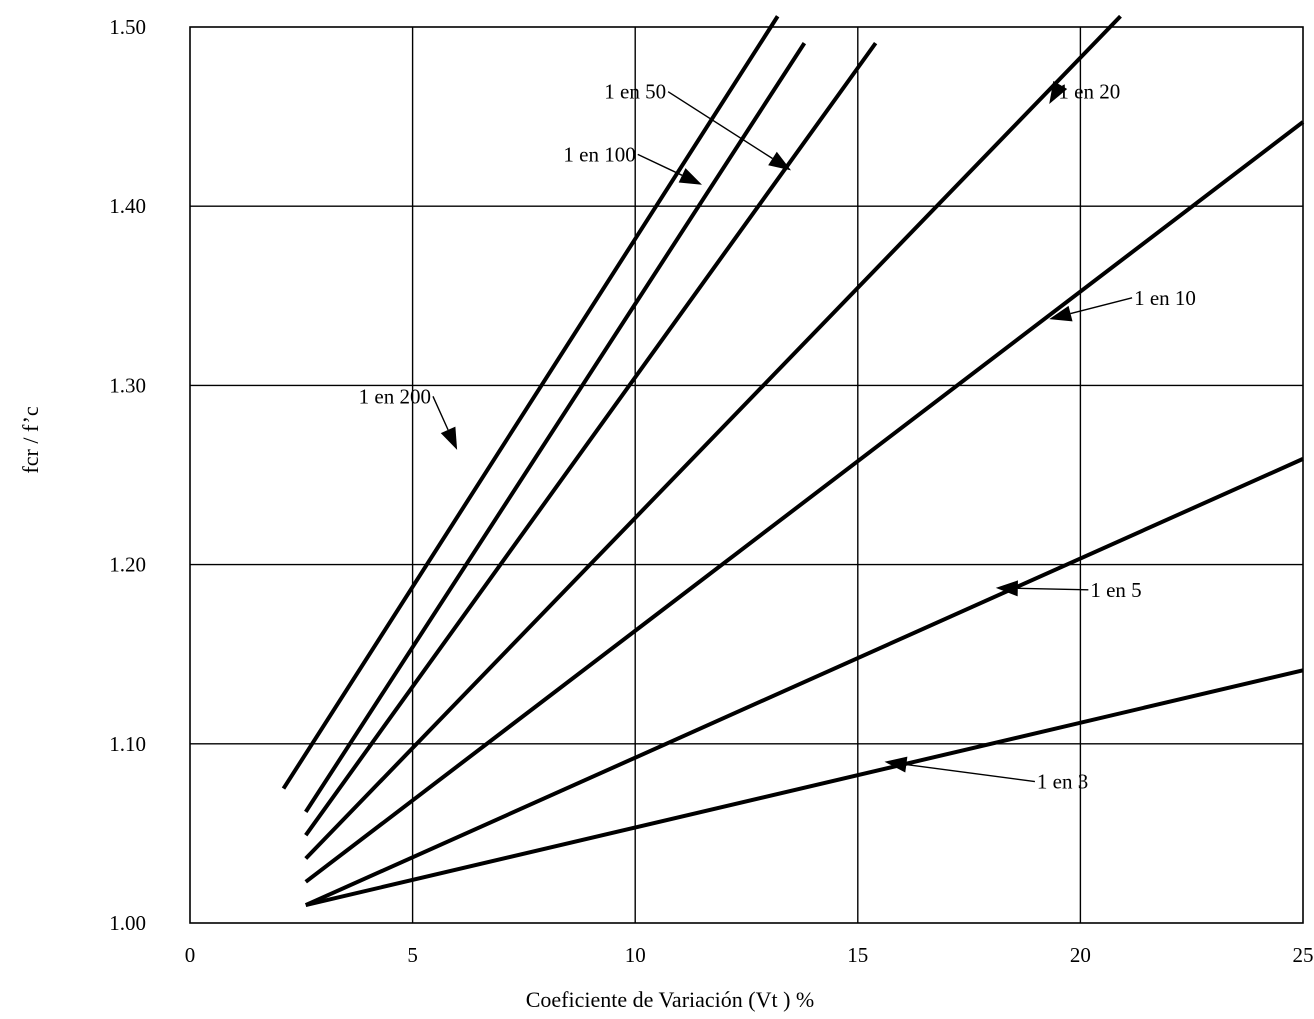  Describe the element at coordinates (127, 27) in the screenshot. I see `y-tick-label: 1.50` at that location.